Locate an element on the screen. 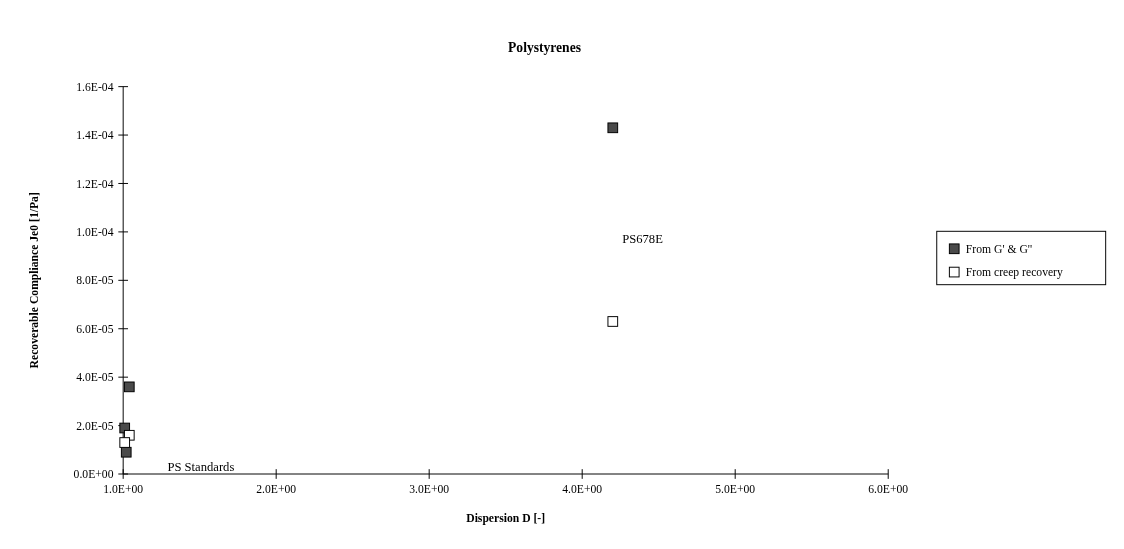  y-tick-label: 1.0E-04 is located at coordinates (95, 232).